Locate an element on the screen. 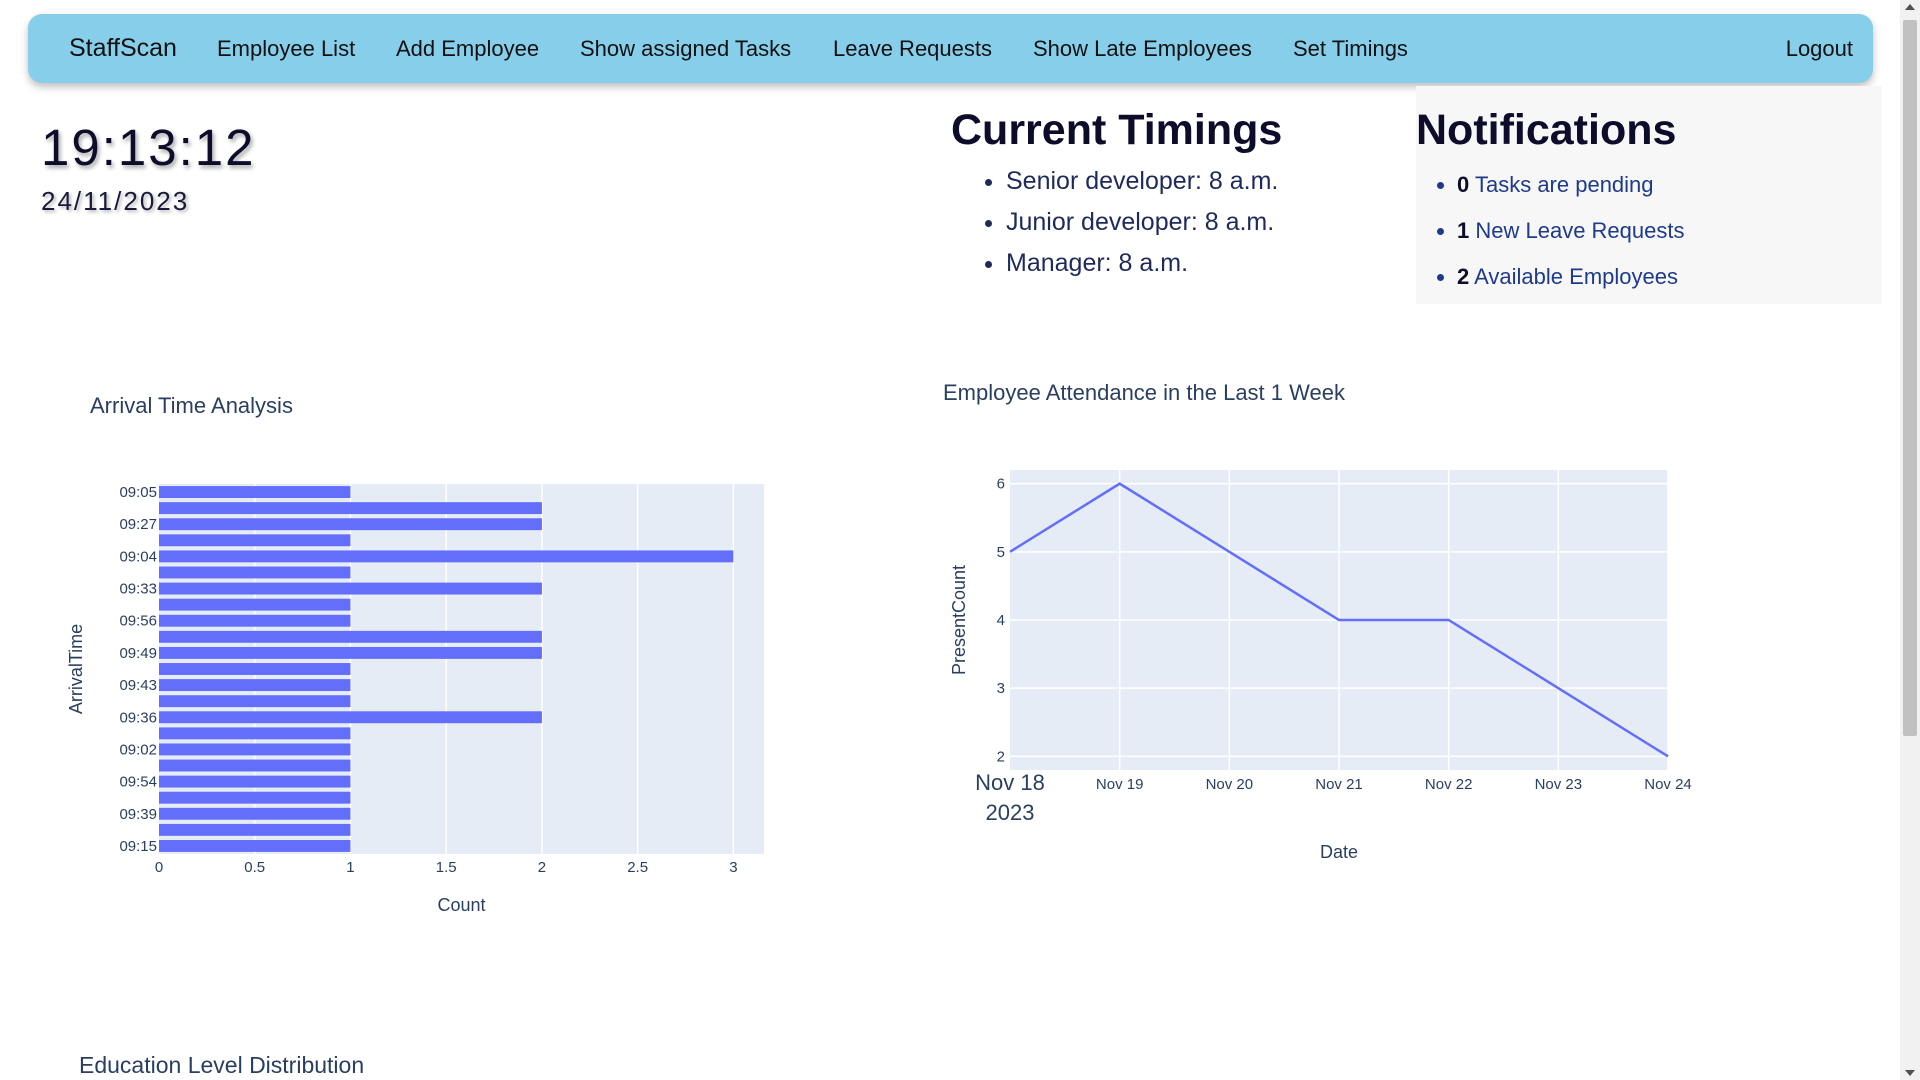  scroll-thumb is located at coordinates (1910, 378).